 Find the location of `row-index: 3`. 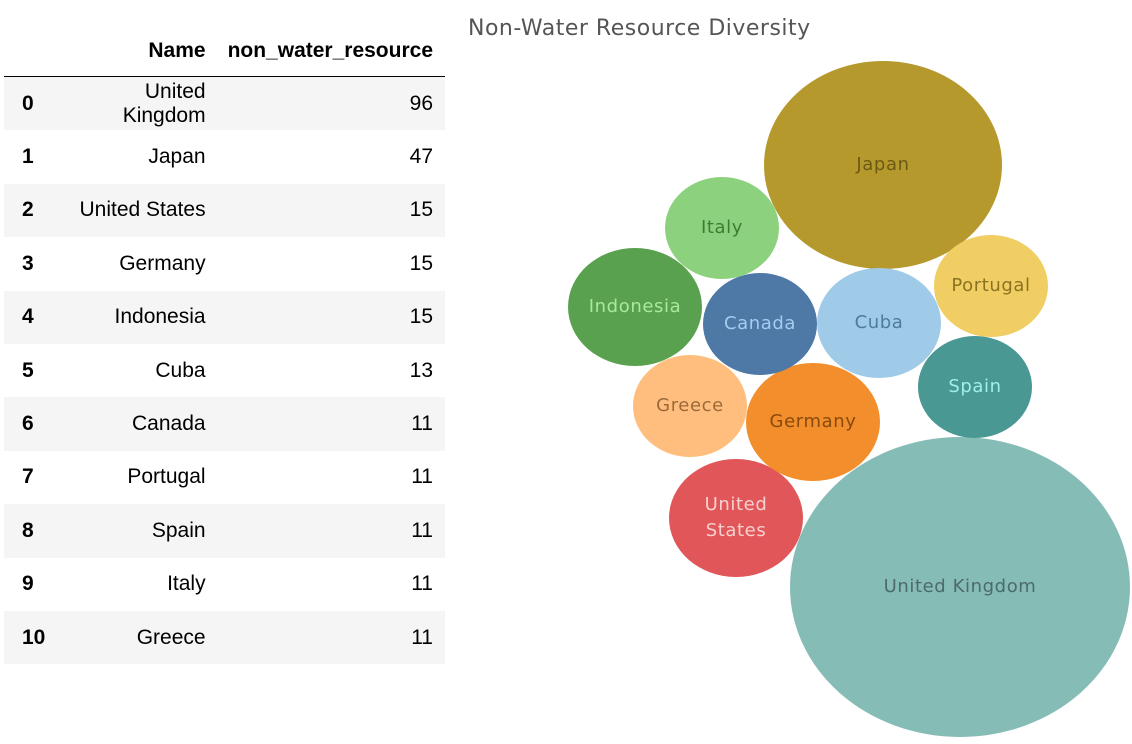

row-index: 3 is located at coordinates (28, 263).